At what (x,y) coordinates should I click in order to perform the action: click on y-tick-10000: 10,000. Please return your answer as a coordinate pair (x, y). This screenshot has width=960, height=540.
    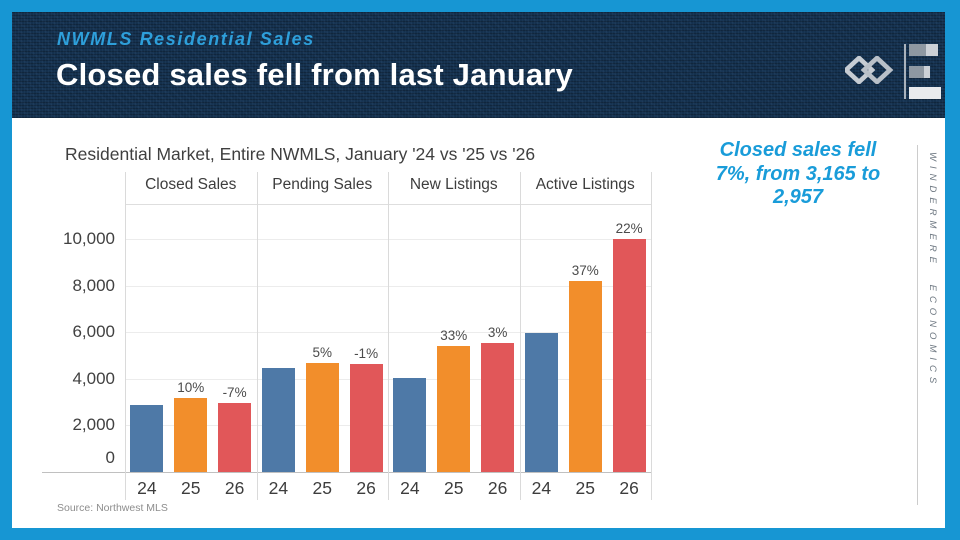
    Looking at the image, I should click on (89, 238).